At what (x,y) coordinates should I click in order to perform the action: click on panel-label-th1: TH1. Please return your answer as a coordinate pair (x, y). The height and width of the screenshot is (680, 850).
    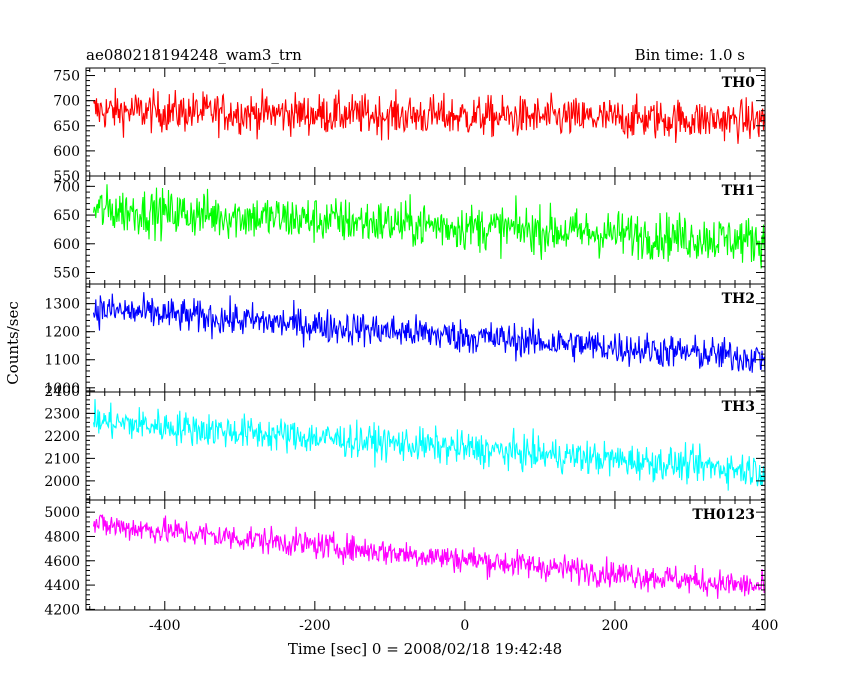
    Looking at the image, I should click on (738, 191).